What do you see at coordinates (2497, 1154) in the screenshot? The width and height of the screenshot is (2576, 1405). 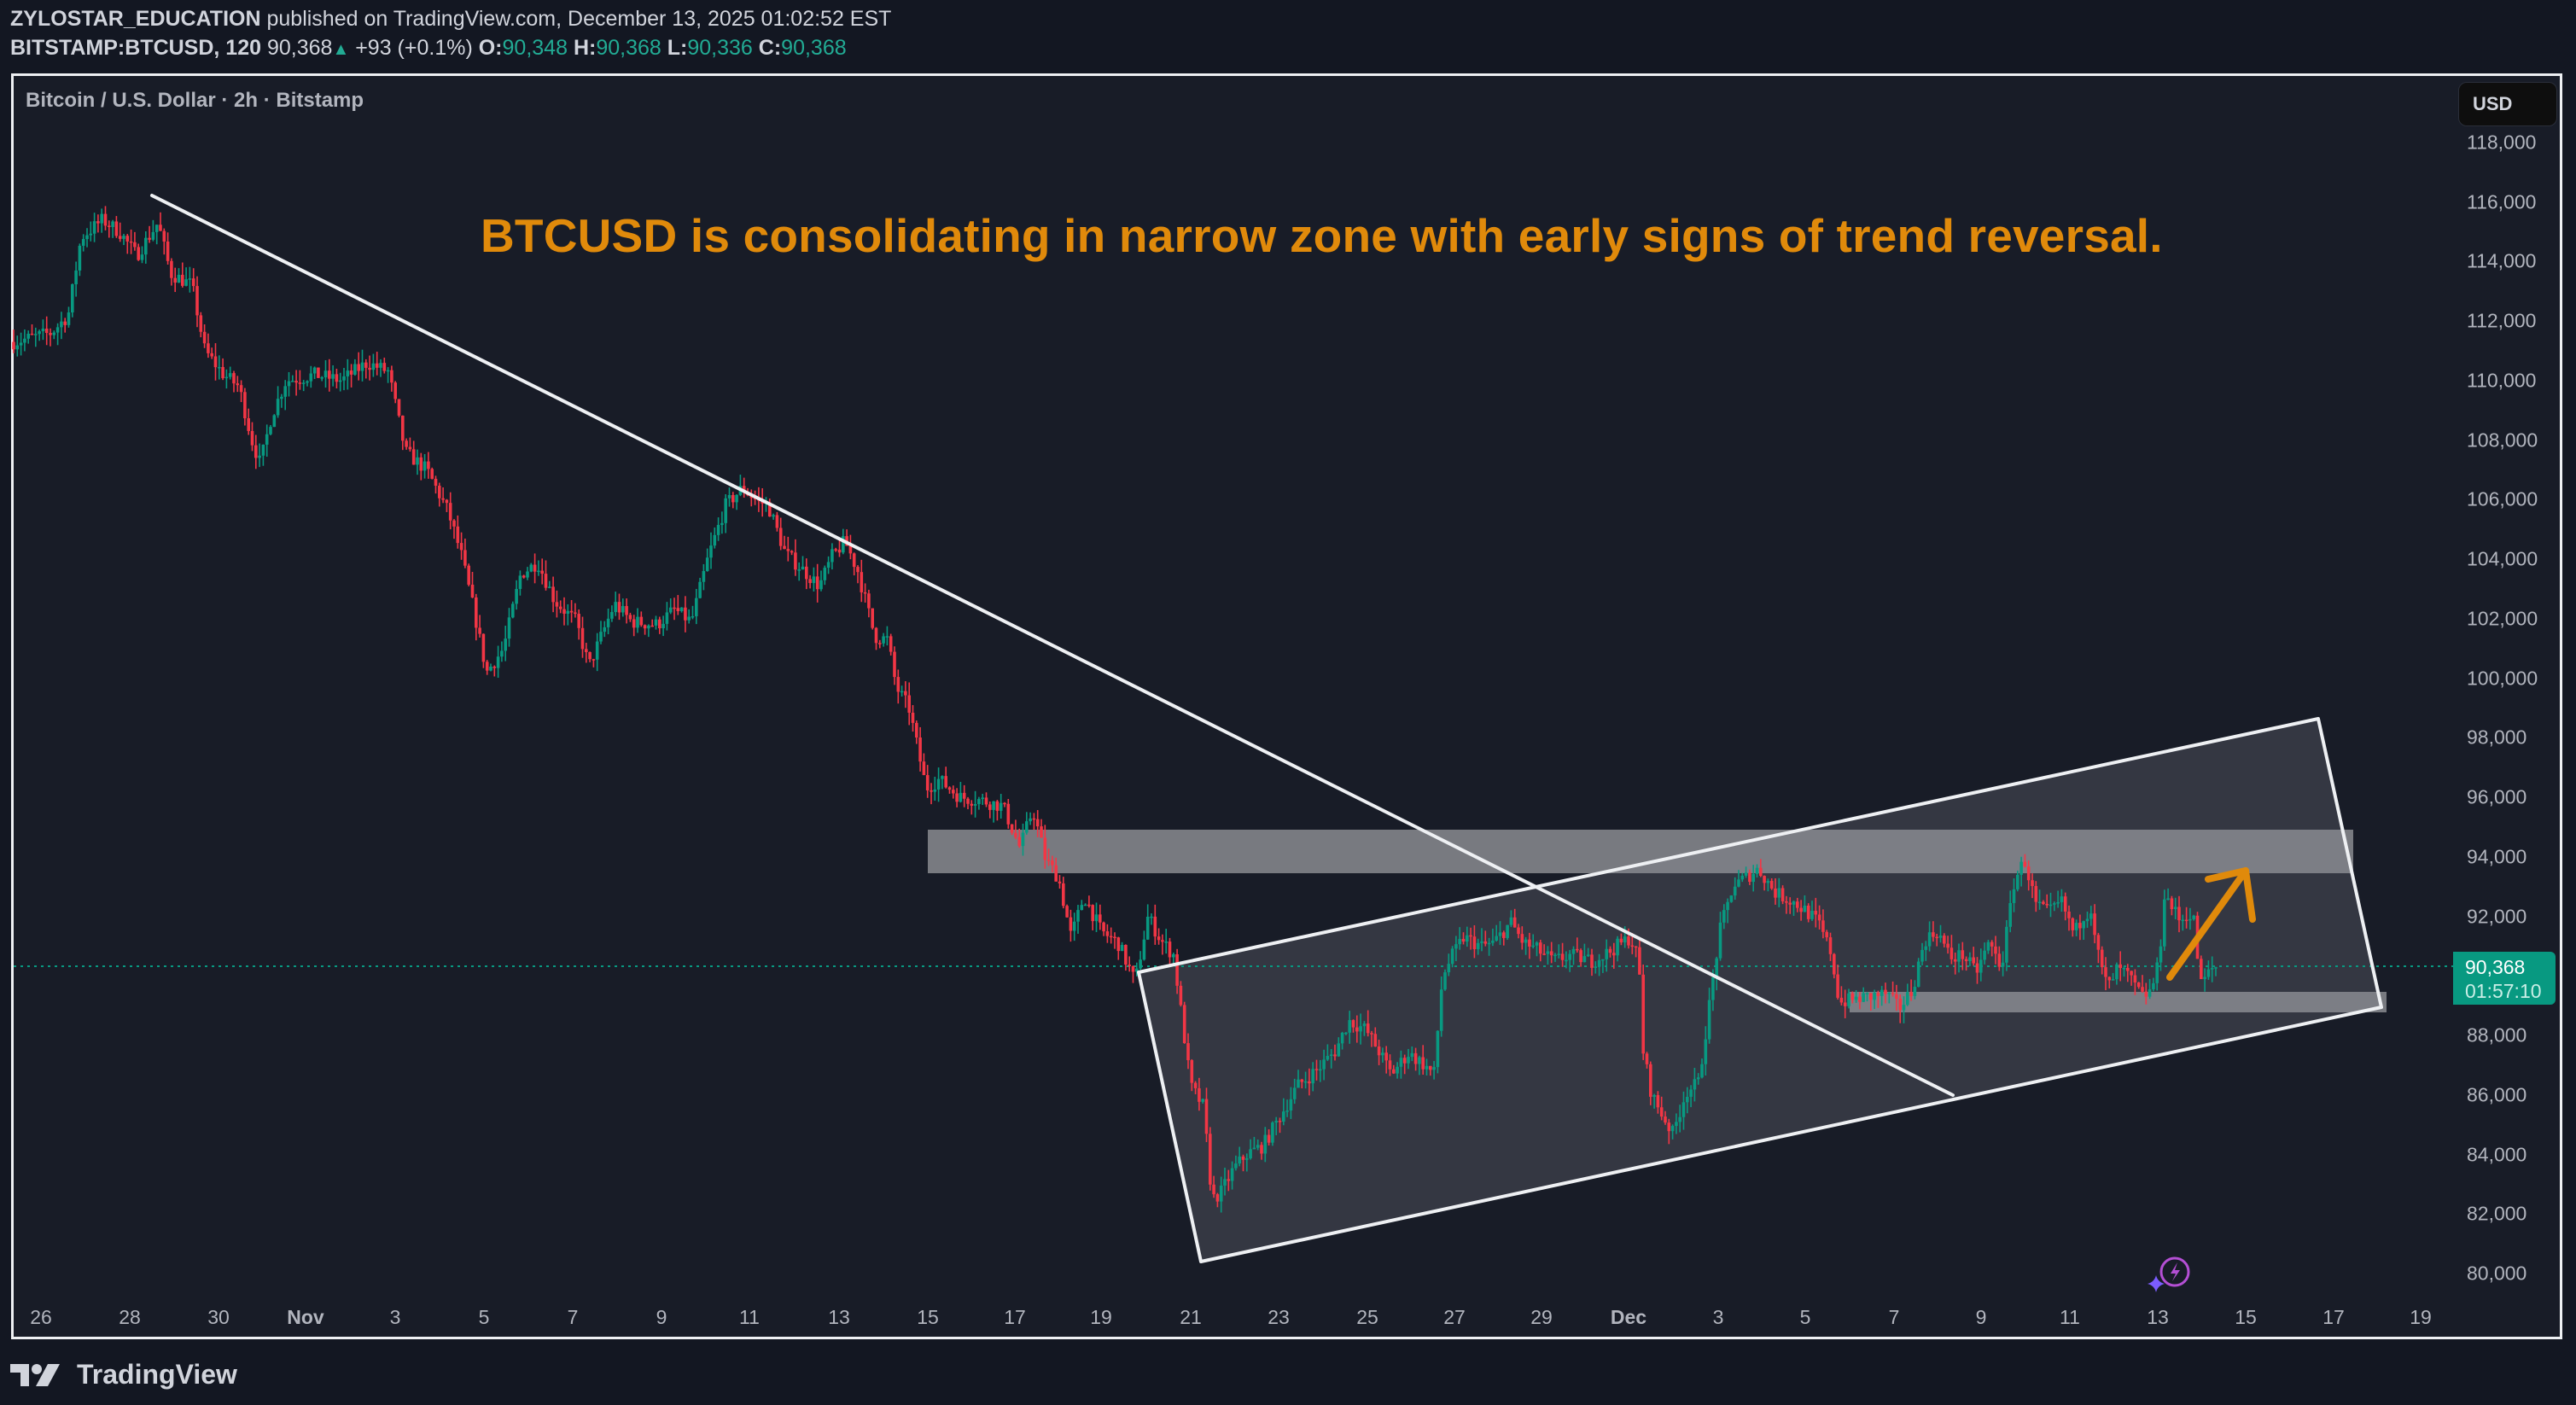 I see `price-tick: 84,000` at bounding box center [2497, 1154].